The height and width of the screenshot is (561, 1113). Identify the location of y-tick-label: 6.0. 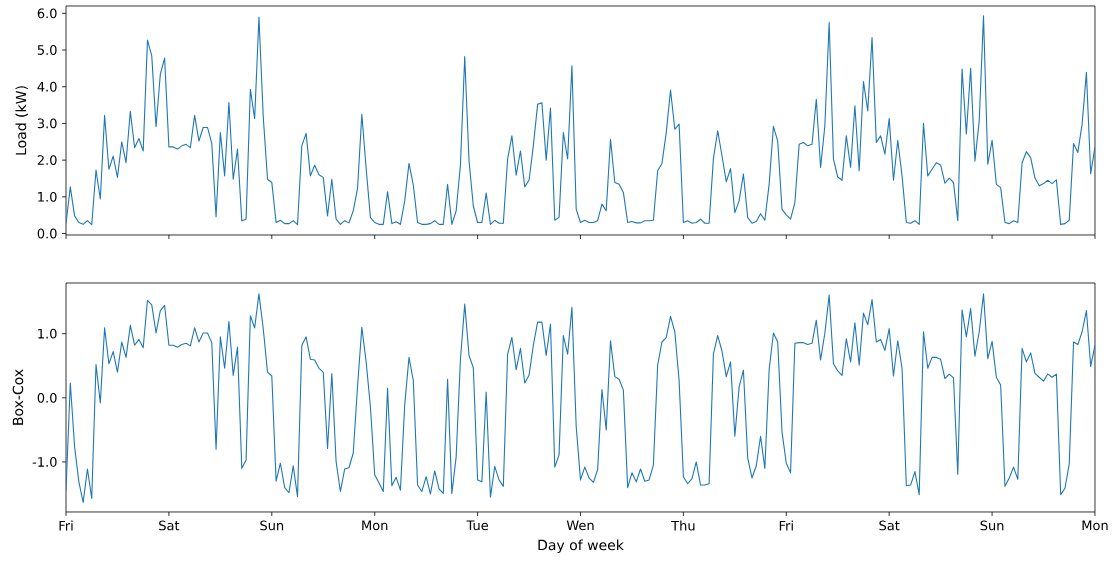
(47, 13).